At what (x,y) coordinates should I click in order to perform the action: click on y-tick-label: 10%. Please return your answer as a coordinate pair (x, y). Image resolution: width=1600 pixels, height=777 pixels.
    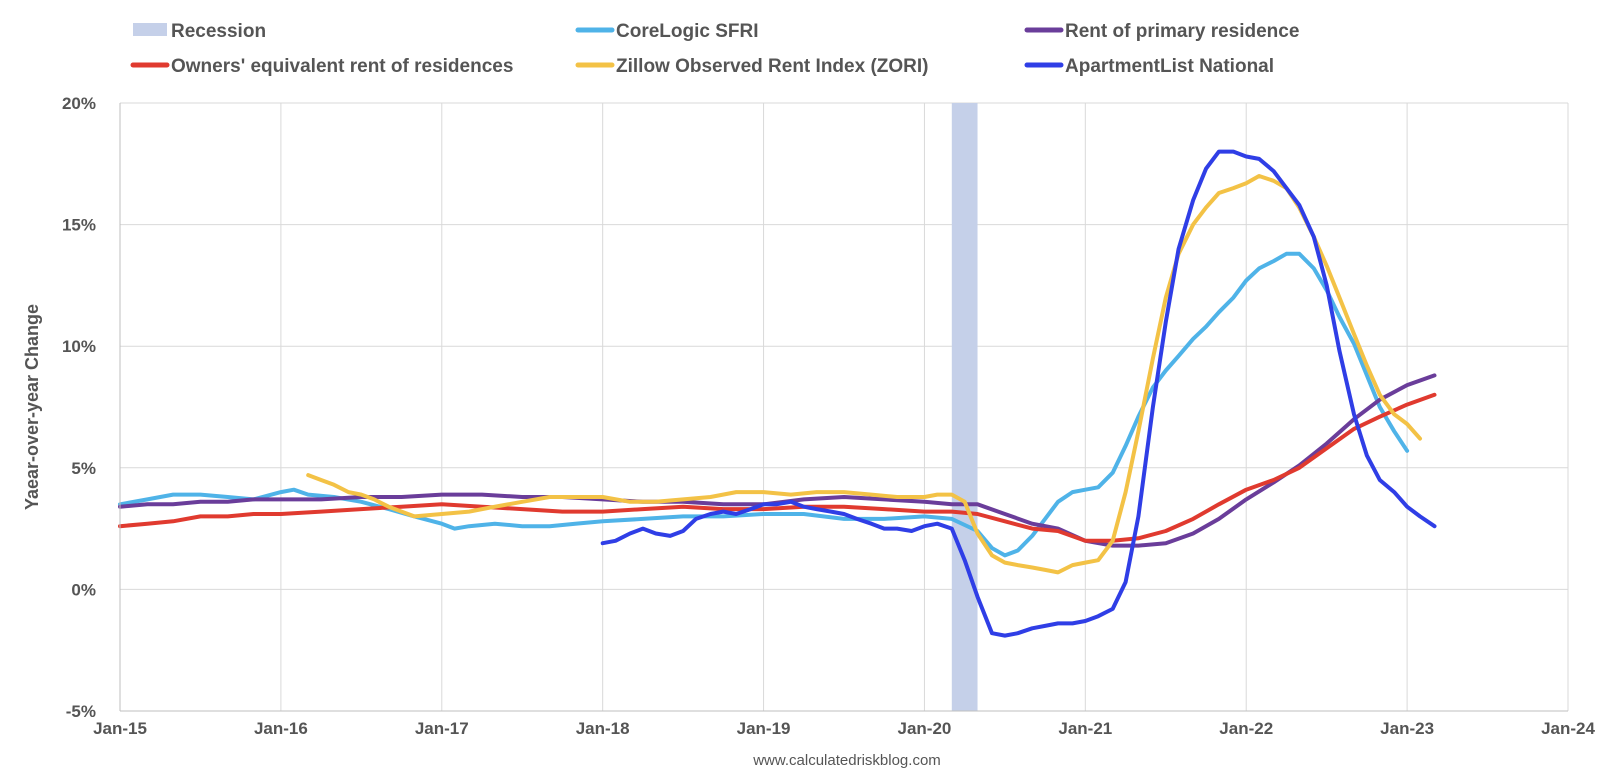
    Looking at the image, I should click on (79, 346).